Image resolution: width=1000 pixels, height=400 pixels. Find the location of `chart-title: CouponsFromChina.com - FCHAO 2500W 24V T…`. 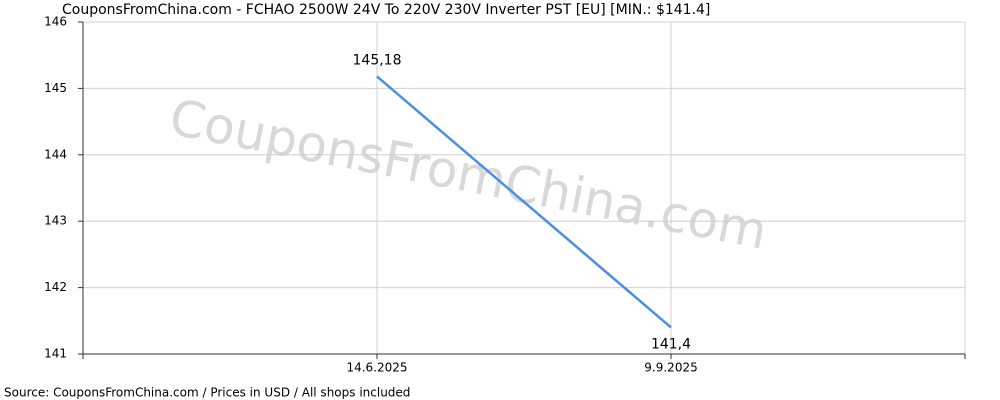

chart-title: CouponsFromChina.com - FCHAO 2500W 24V T… is located at coordinates (386, 10).